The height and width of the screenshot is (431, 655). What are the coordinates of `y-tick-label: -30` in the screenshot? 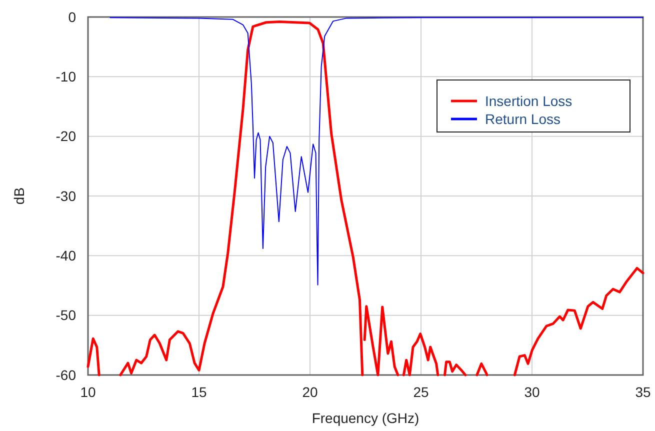 It's located at (66, 196).